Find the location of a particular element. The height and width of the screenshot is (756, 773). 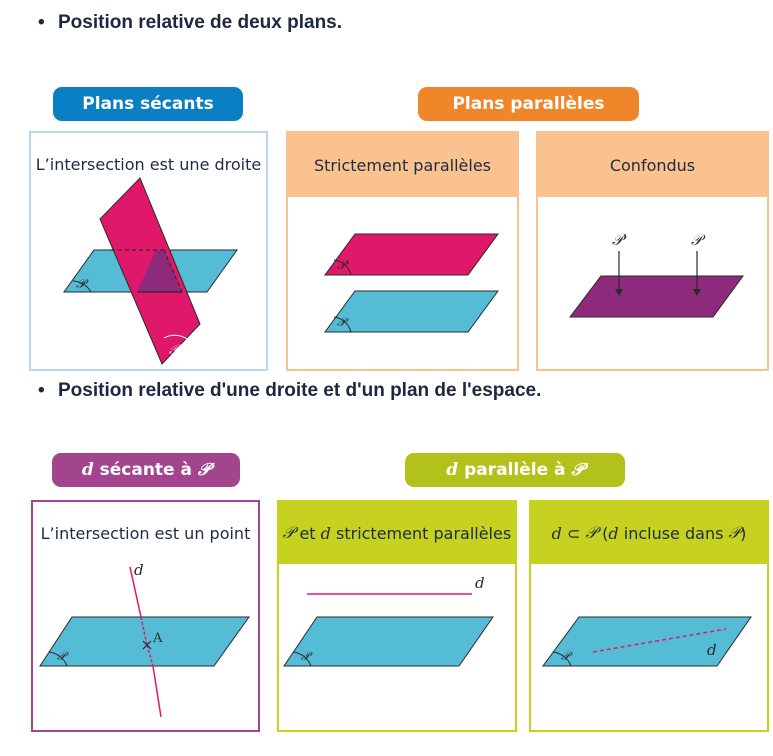

line-d-above is located at coordinates (135, 592).